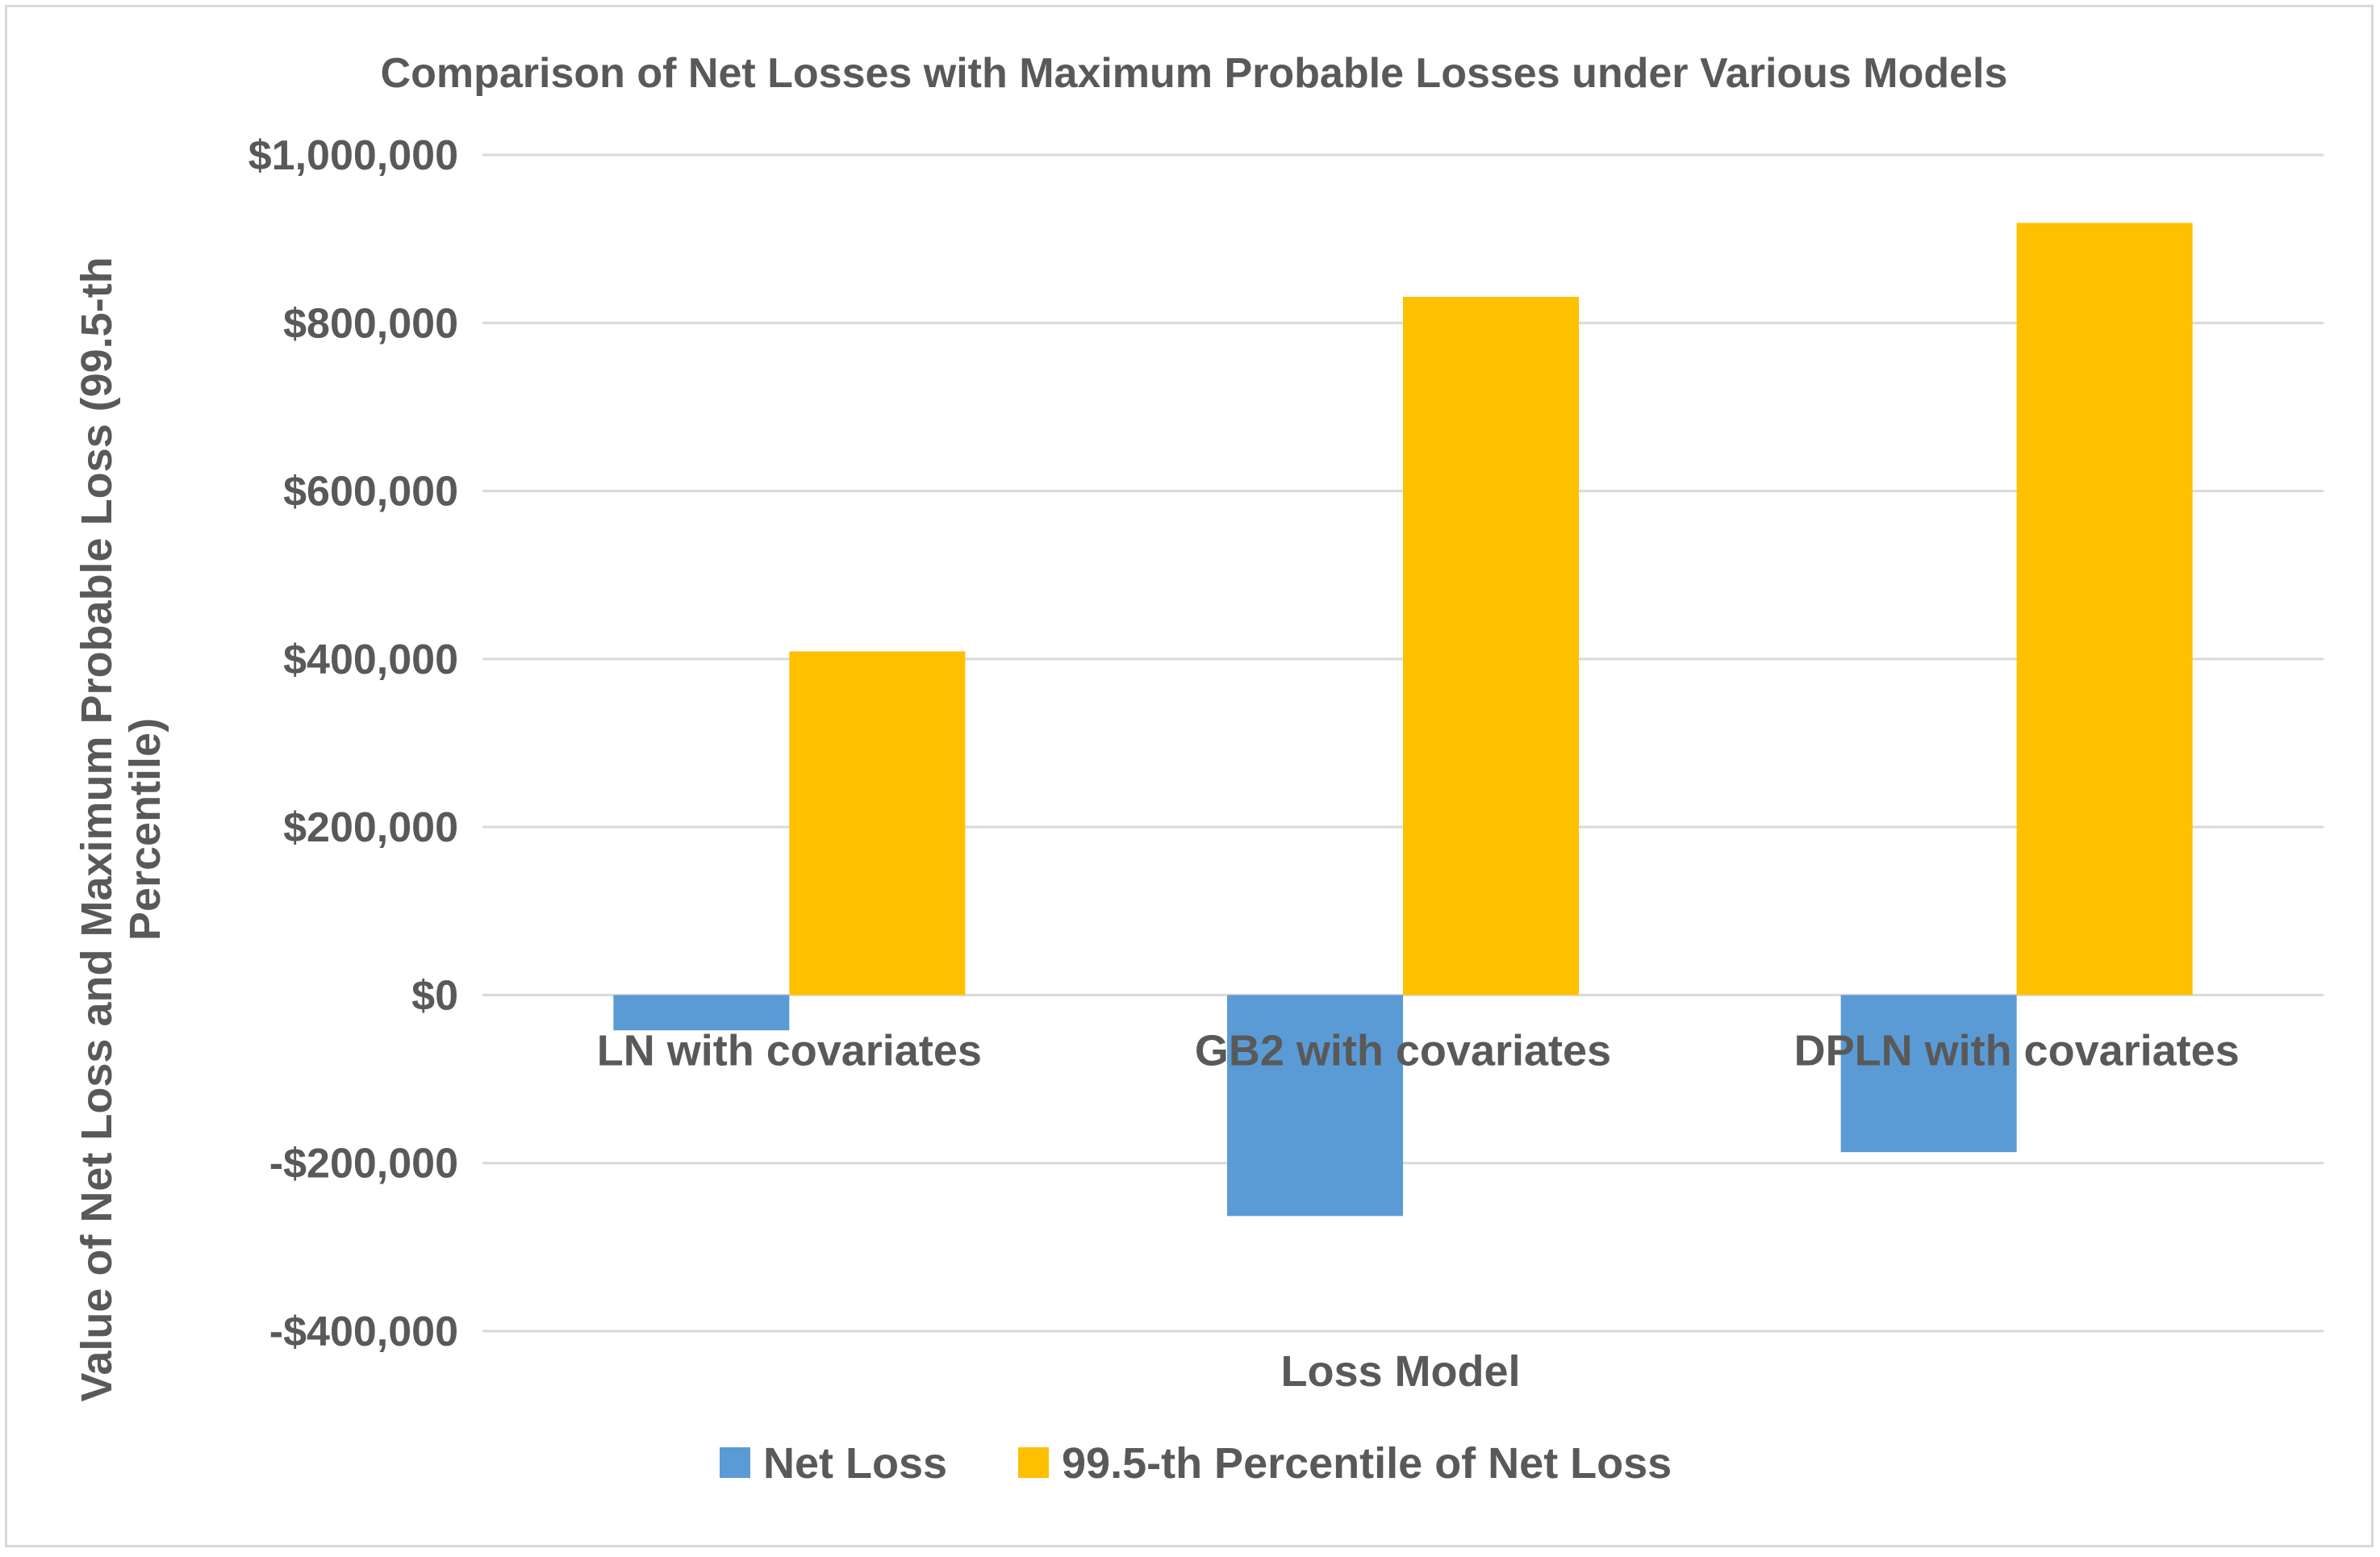 The image size is (2380, 1557). Describe the element at coordinates (370, 827) in the screenshot. I see `y-tick-label: $200,000` at that location.